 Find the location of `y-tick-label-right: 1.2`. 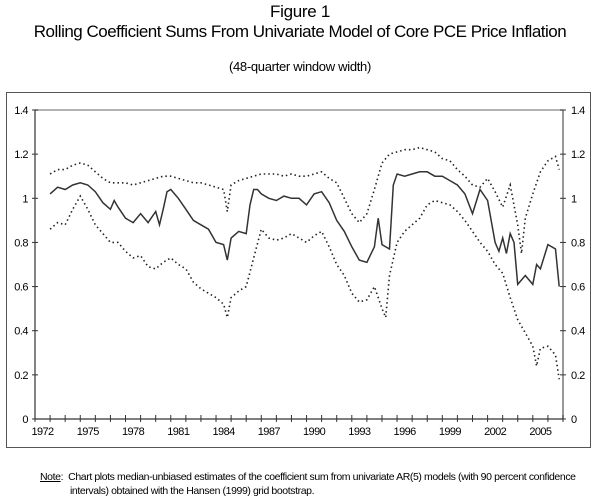

y-tick-label-right: 1.2 is located at coordinates (578, 155).